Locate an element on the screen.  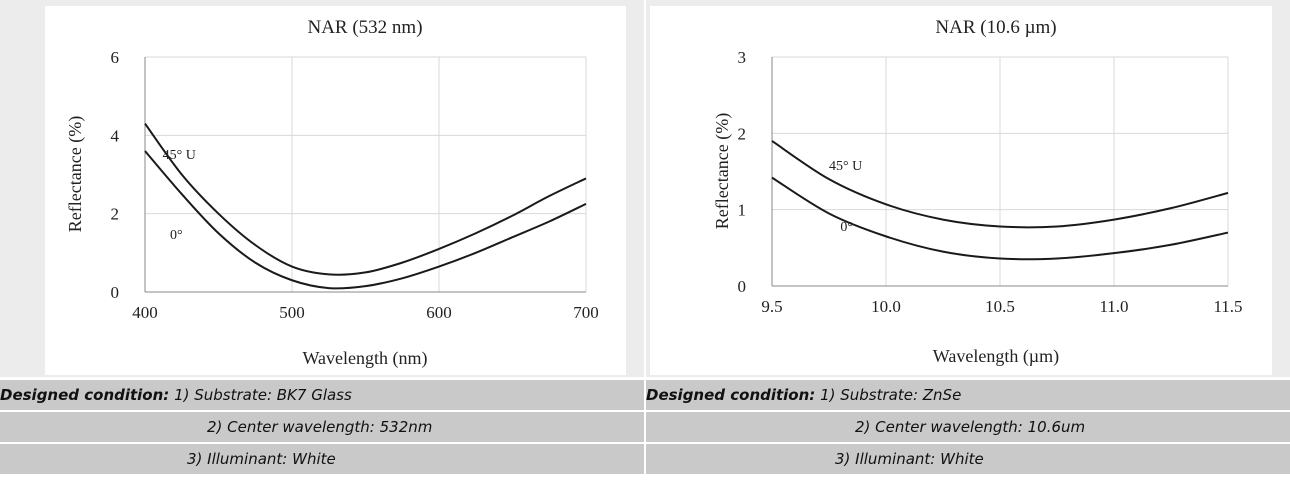
chart-title: NAR (10.6 µm) is located at coordinates (995, 27).